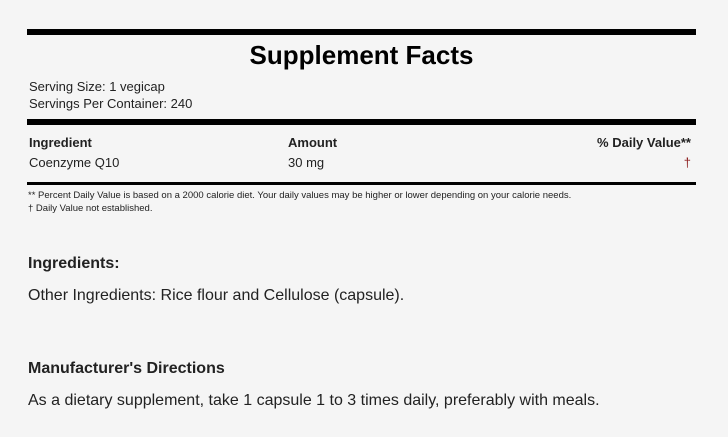  What do you see at coordinates (361, 122) in the screenshot?
I see `header-rule` at bounding box center [361, 122].